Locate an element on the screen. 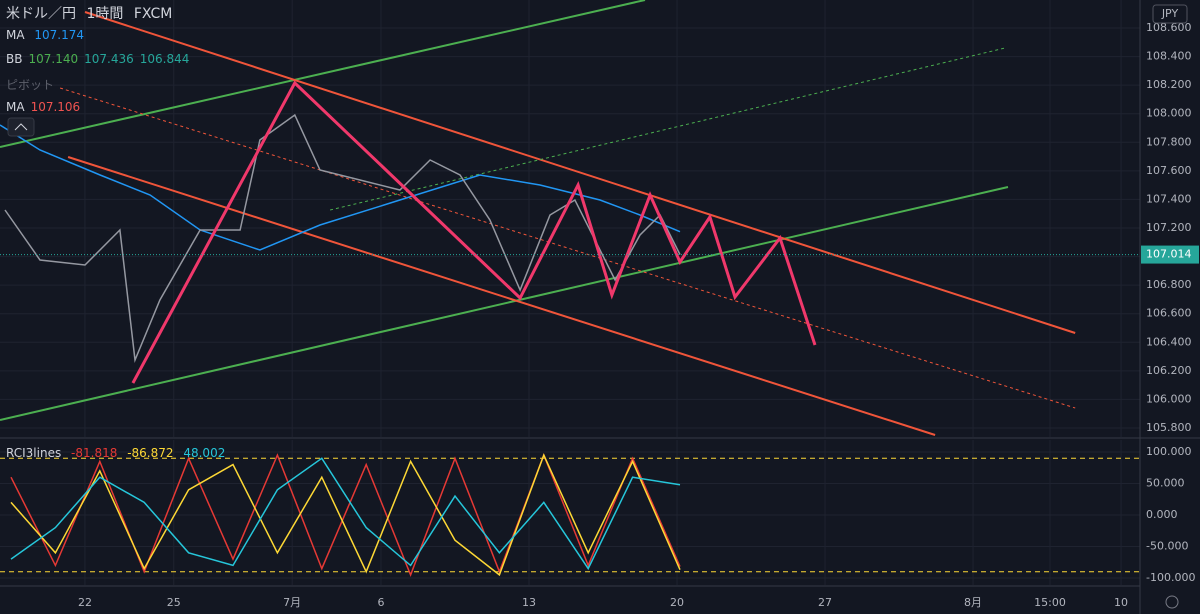 The height and width of the screenshot is (614, 1200). currency-box is located at coordinates (1170, 14).